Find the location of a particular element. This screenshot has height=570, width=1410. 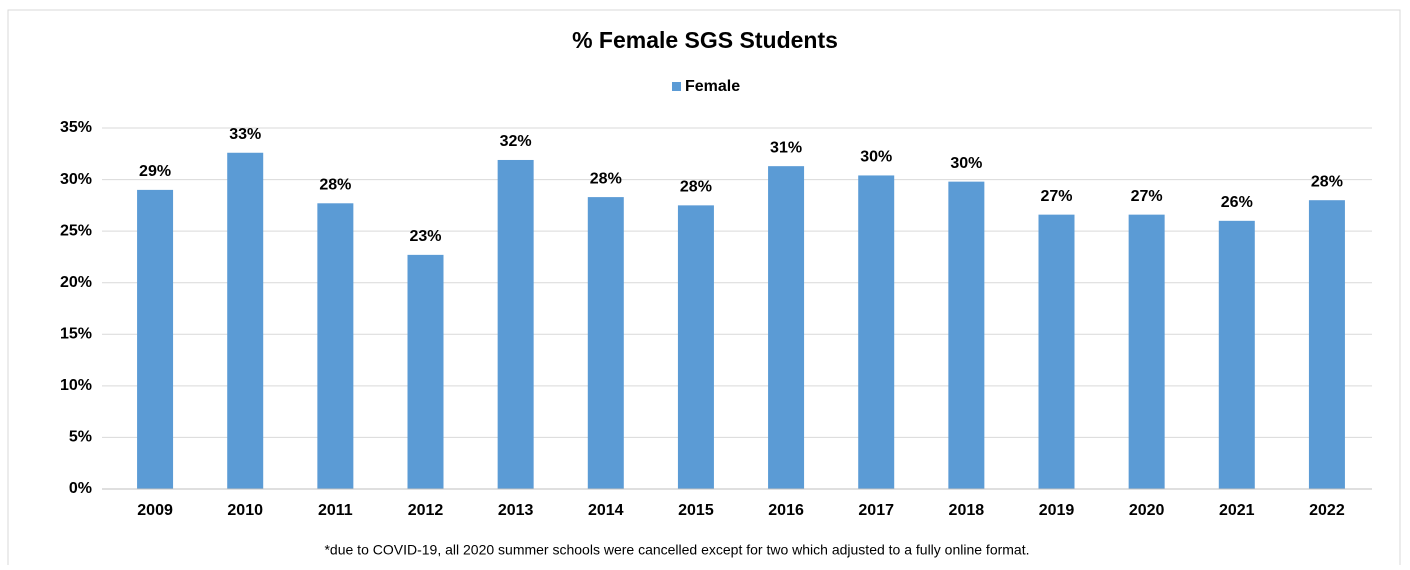

x-tick-label: 2014 is located at coordinates (606, 510).